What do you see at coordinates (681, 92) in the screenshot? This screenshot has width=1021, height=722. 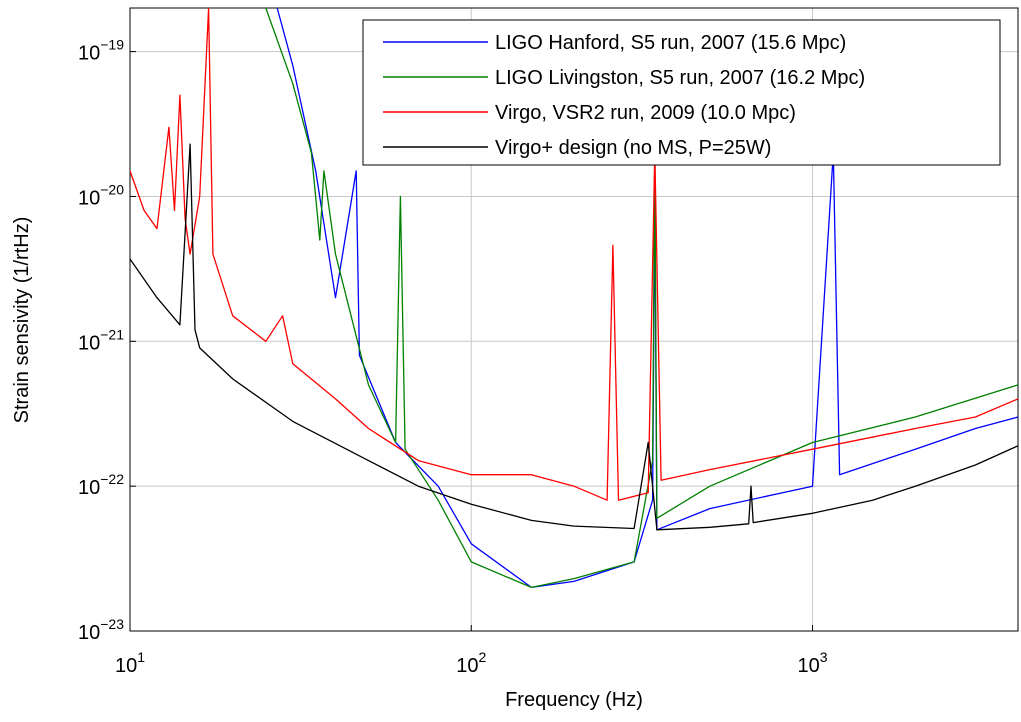 I see `legend-box` at bounding box center [681, 92].